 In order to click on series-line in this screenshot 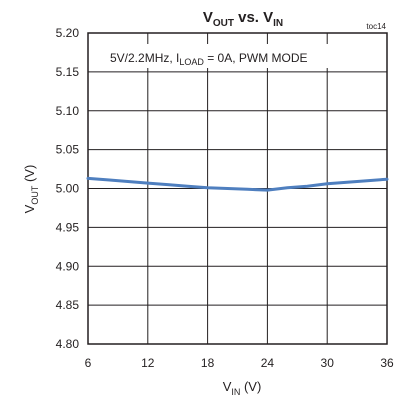, I will do `click(237, 184)`.